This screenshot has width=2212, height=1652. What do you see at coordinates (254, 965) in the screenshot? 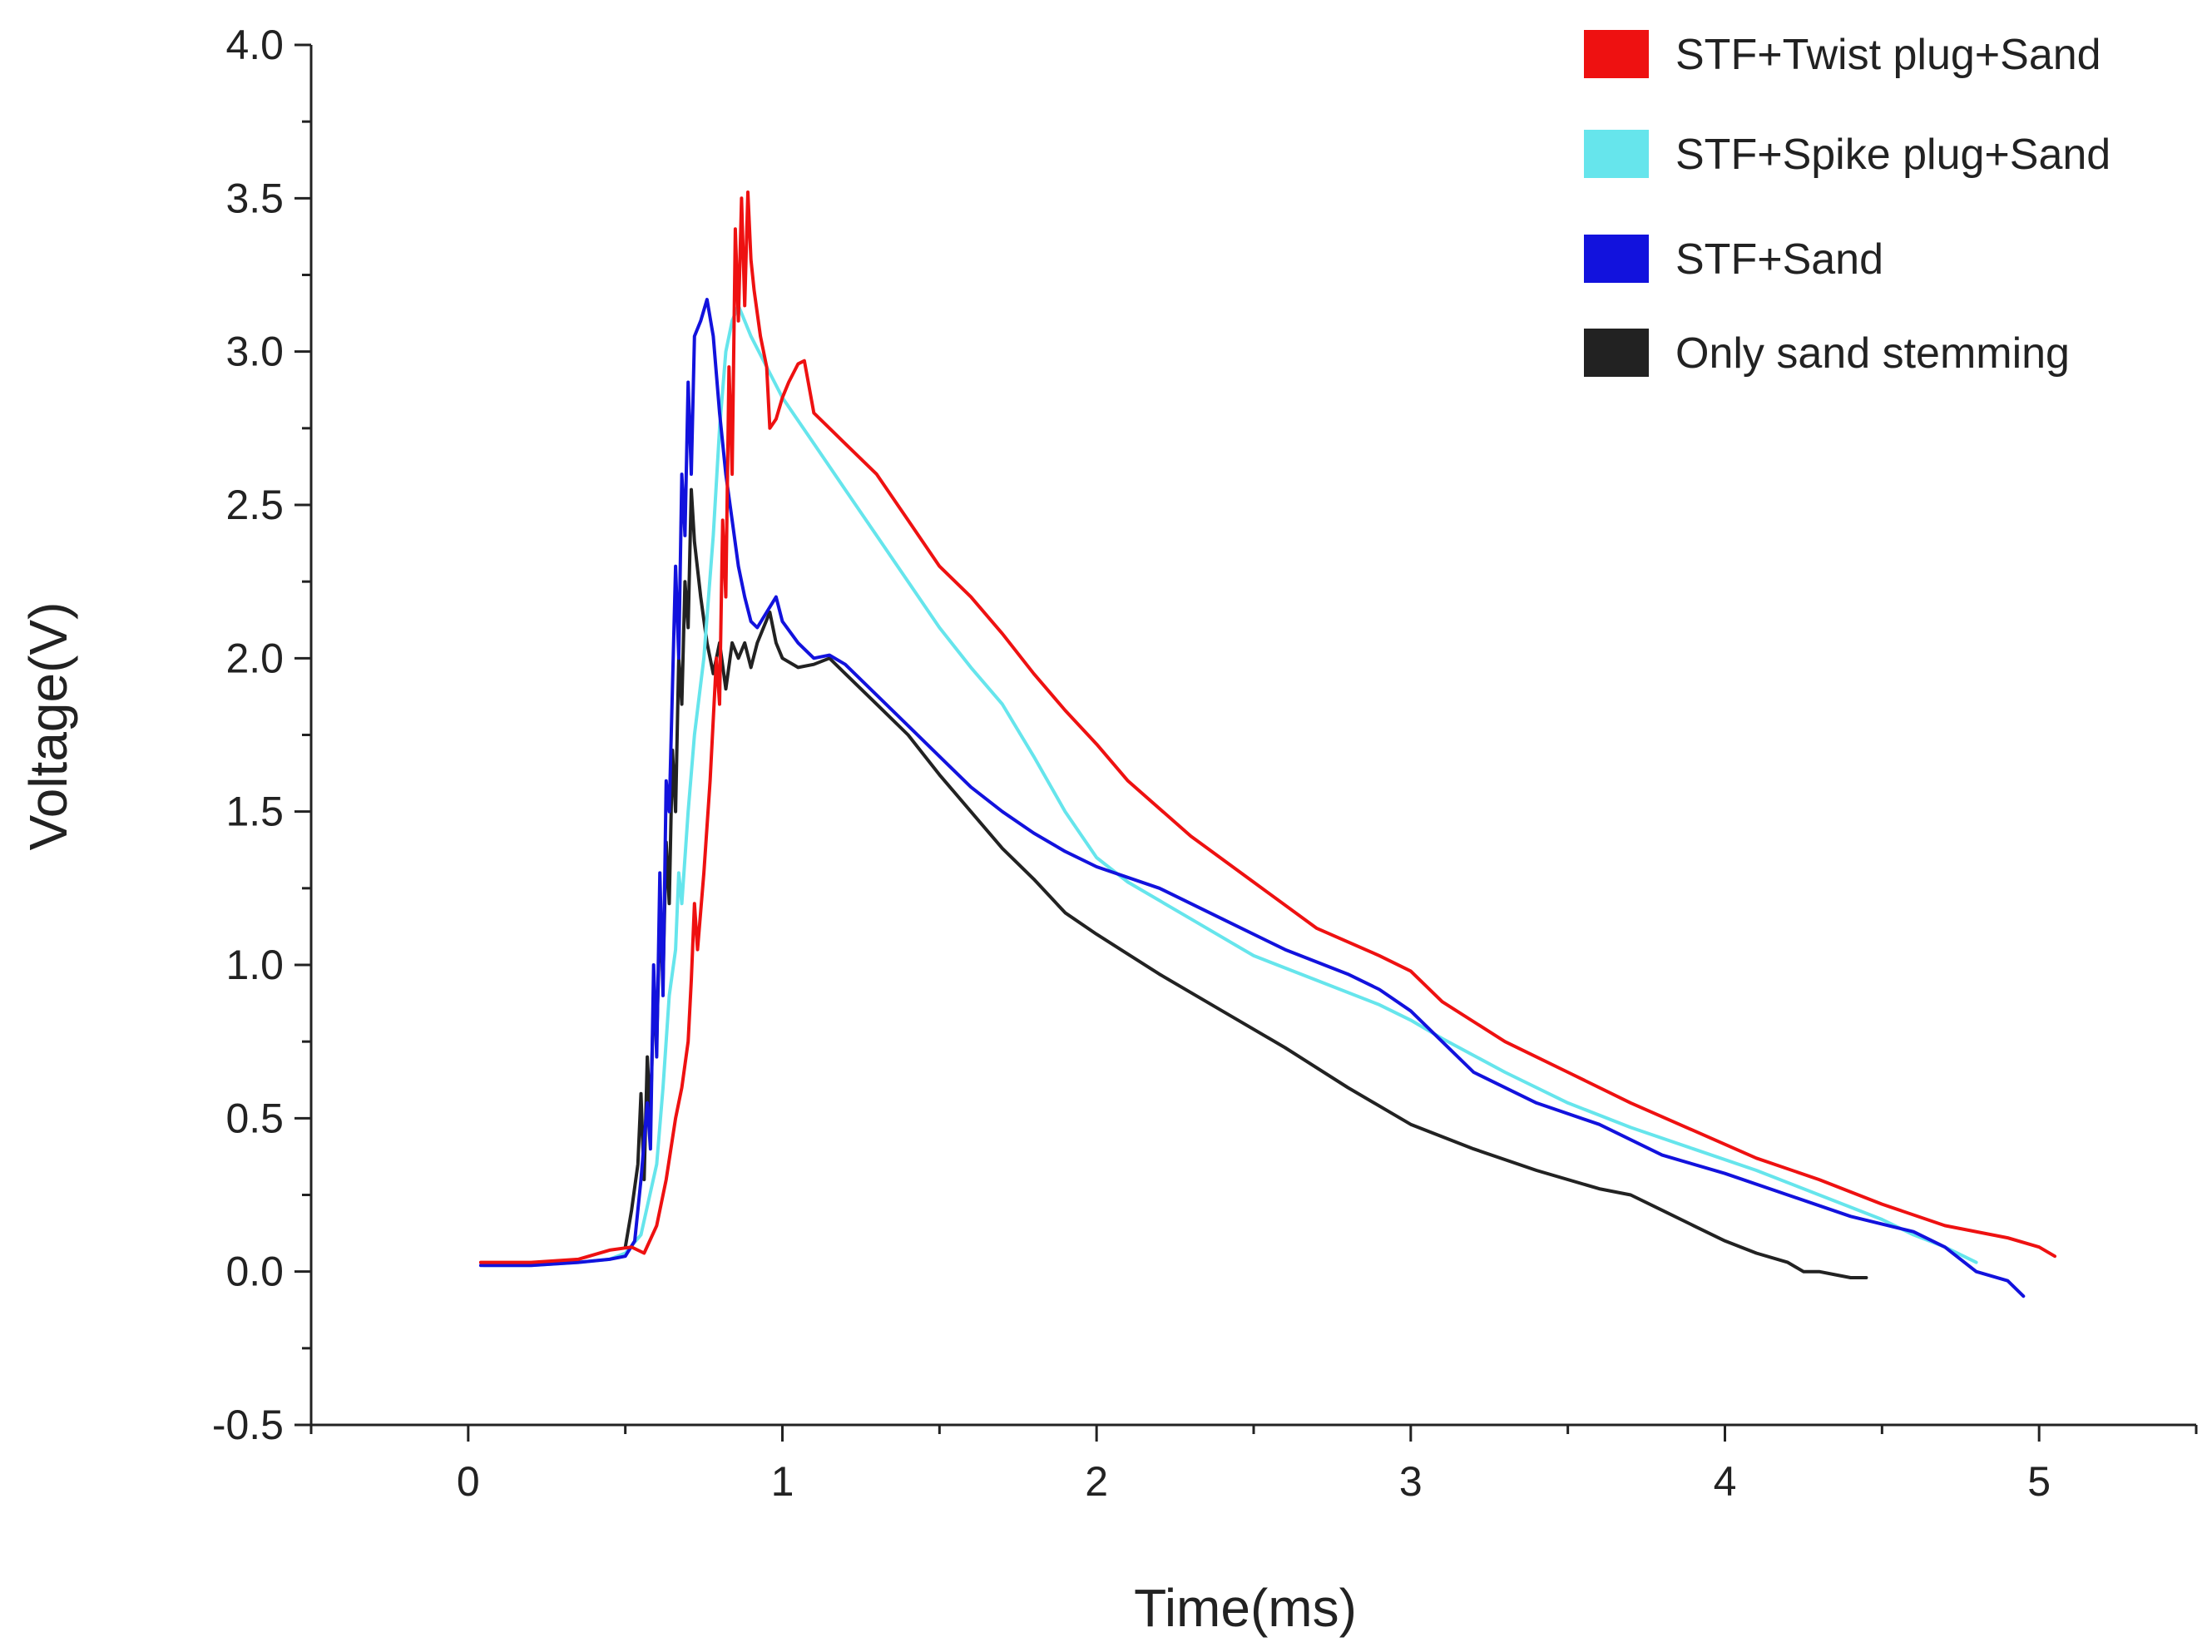
I see `y-tick-label: 1.0` at bounding box center [254, 965].